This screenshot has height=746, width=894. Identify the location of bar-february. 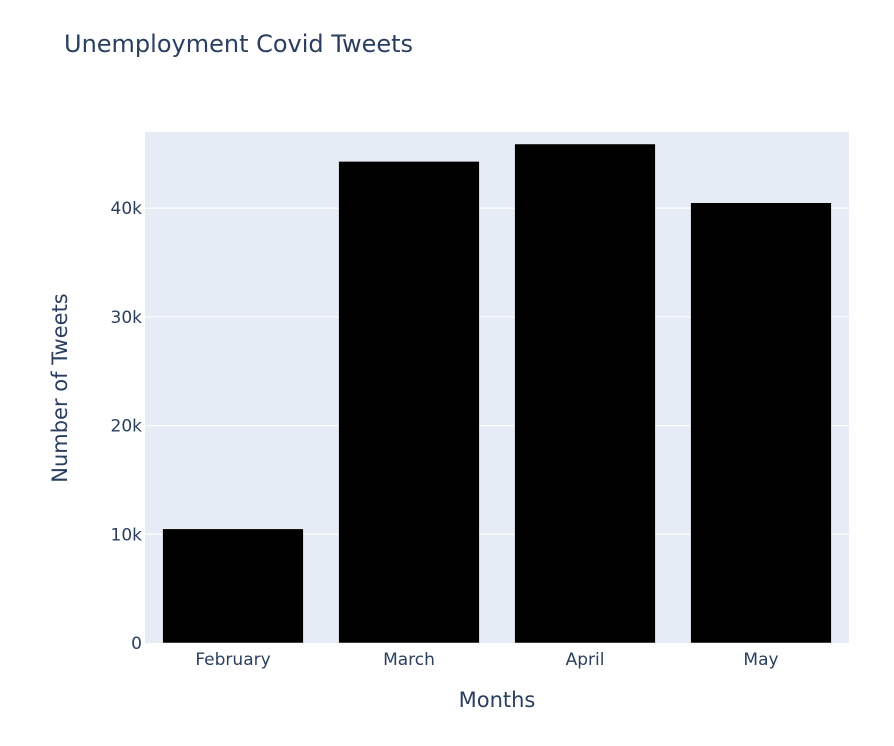
(233, 586).